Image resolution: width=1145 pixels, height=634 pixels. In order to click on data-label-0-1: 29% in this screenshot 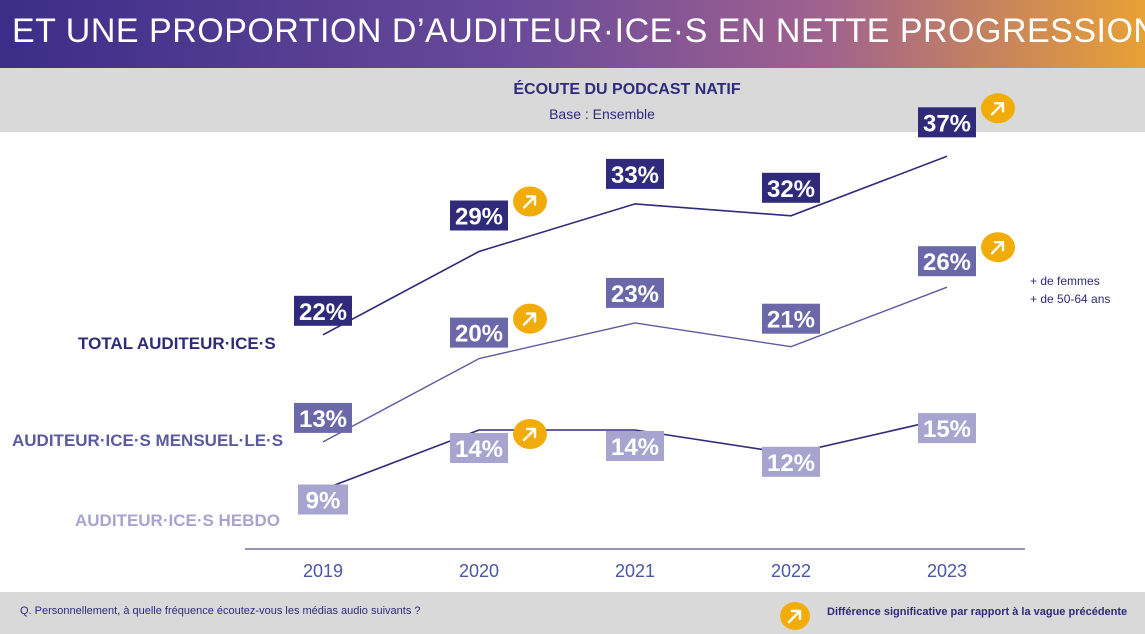, I will do `click(479, 217)`.